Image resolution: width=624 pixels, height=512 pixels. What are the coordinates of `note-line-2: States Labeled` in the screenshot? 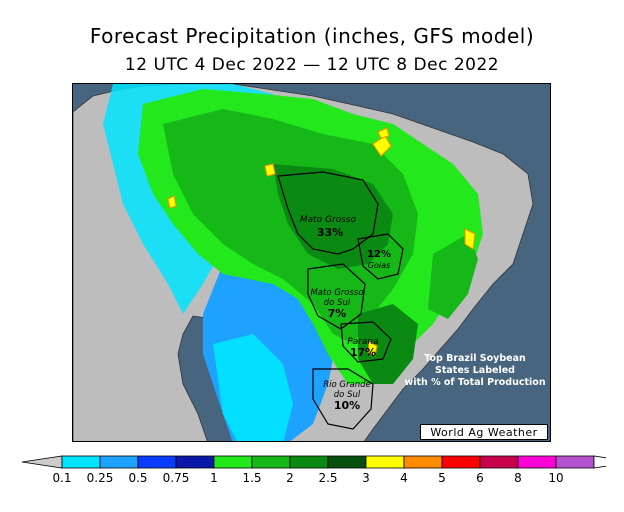 It's located at (475, 370).